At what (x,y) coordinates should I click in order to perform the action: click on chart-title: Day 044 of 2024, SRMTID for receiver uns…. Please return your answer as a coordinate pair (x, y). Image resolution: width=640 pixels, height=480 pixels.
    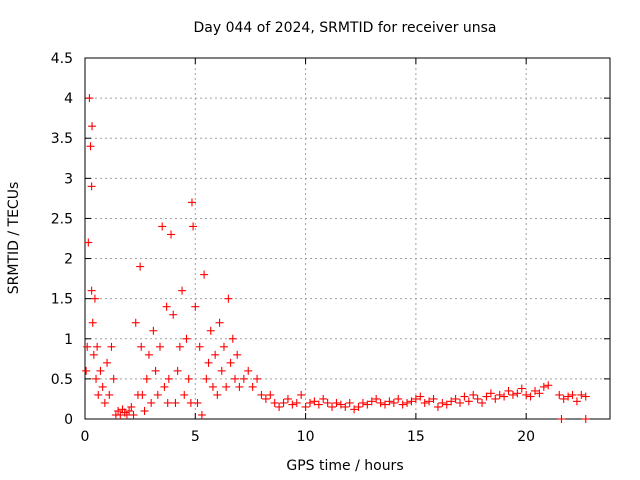
    Looking at the image, I should click on (344, 28).